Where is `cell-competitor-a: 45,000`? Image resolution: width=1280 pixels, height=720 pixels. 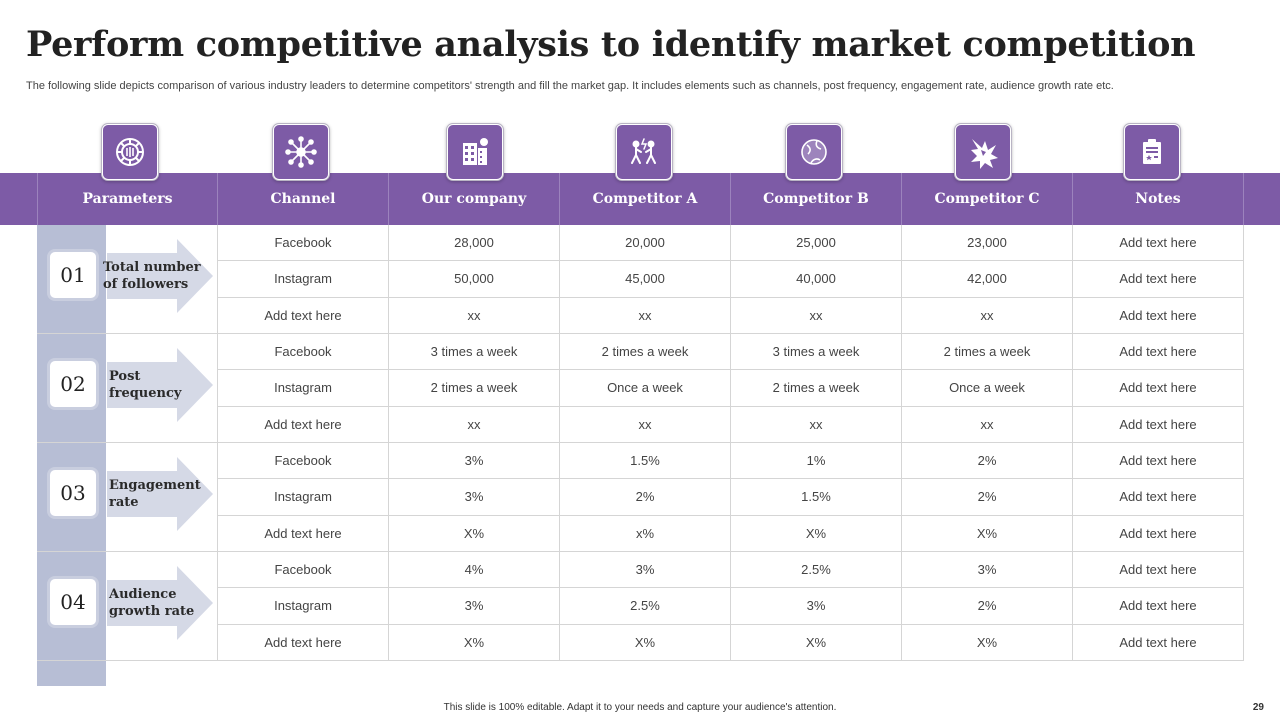
cell-competitor-a: 45,000 is located at coordinates (645, 279).